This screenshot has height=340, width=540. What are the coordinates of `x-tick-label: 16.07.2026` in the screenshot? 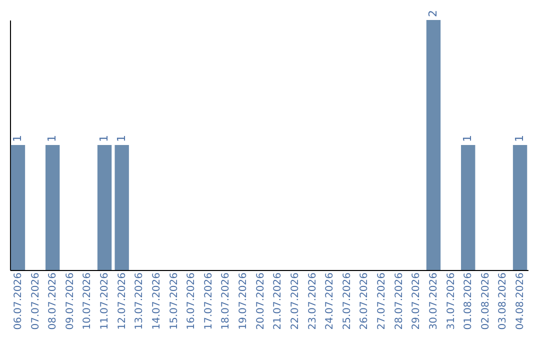 It's located at (192, 301).